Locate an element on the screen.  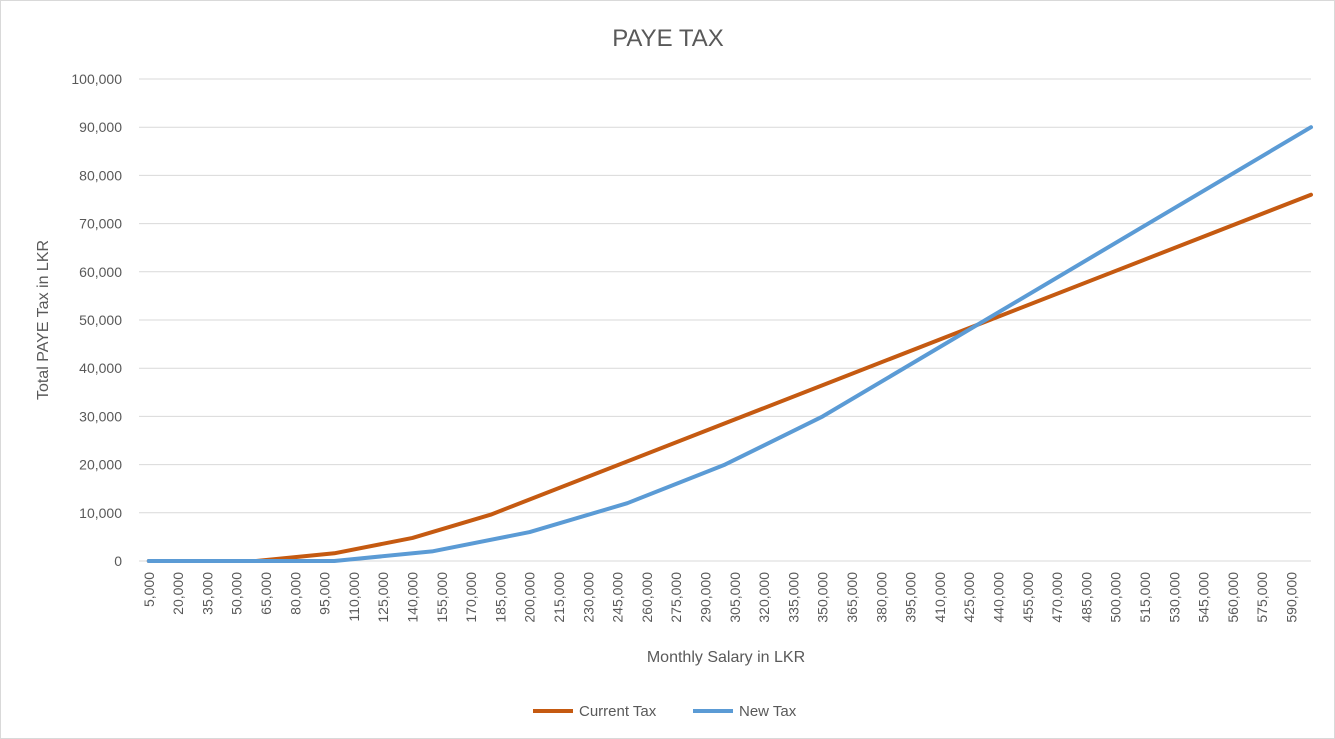
x-tick-label: 545,000 is located at coordinates (1204, 597).